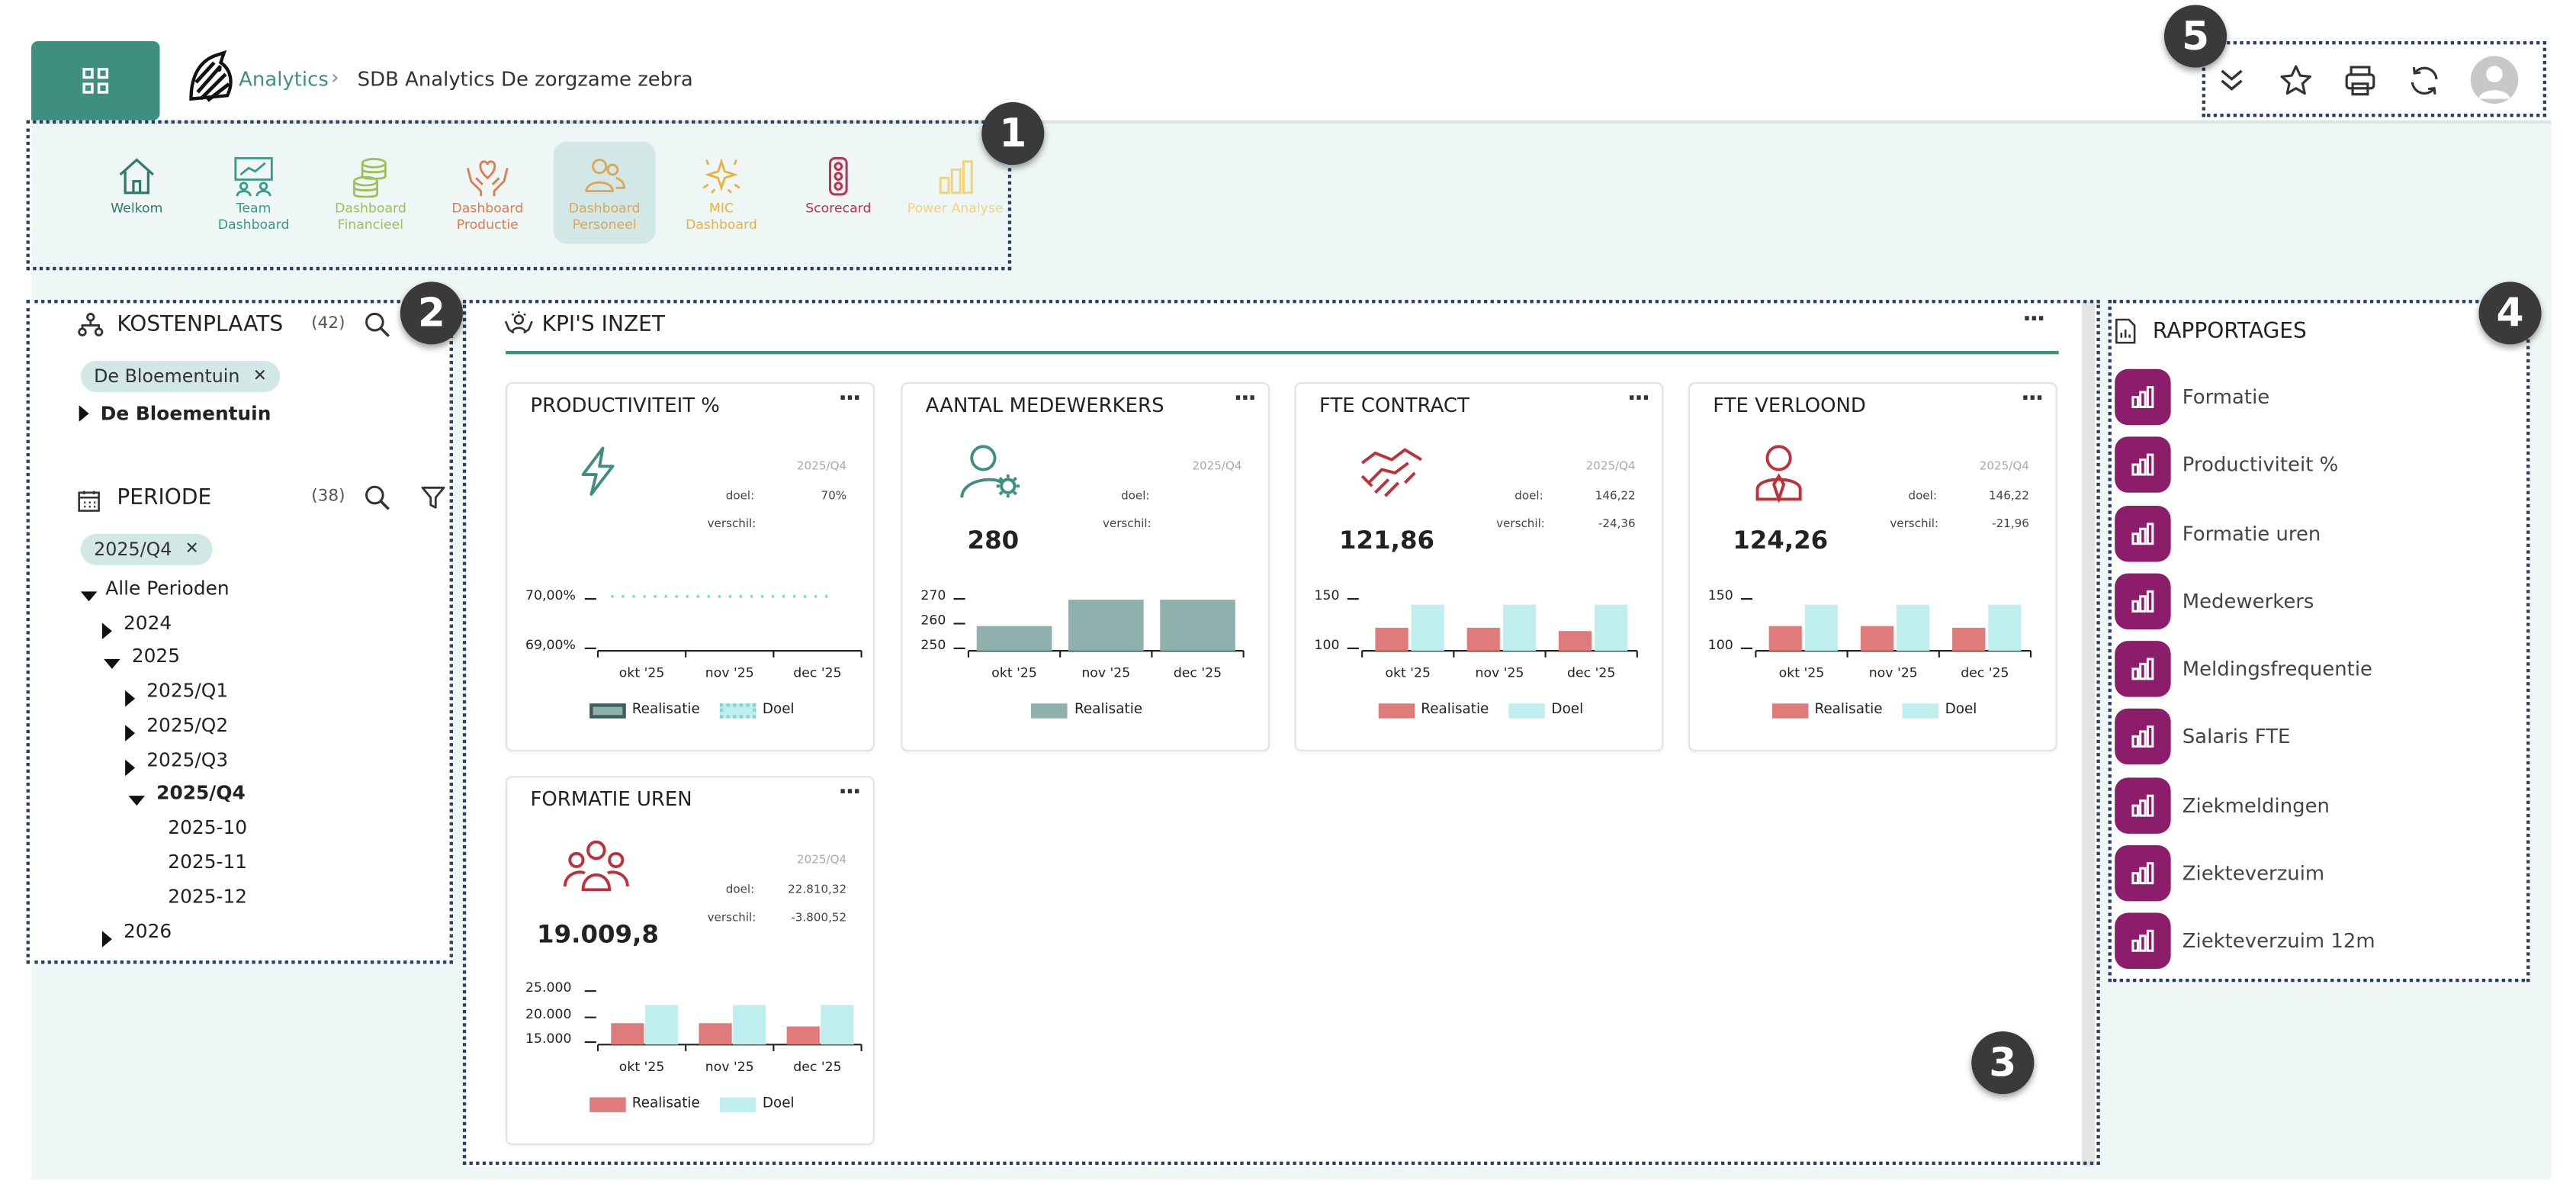 The image size is (2576, 1187). What do you see at coordinates (2214, 601) in the screenshot?
I see `report-item: Medewerkers` at bounding box center [2214, 601].